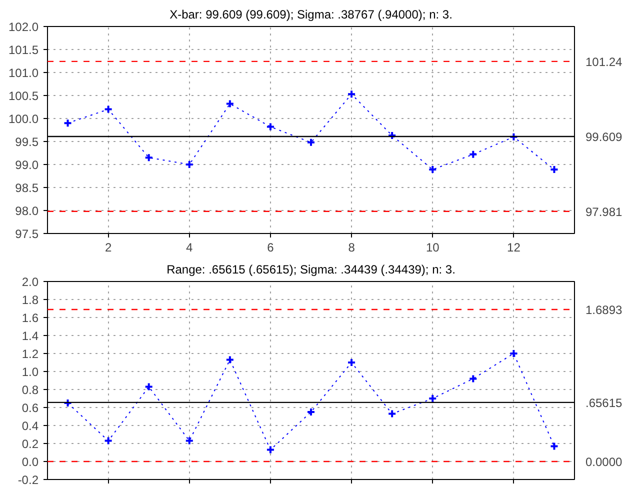 The width and height of the screenshot is (625, 501). Describe the element at coordinates (604, 137) in the screenshot. I see `ref-line-label: 99.609` at that location.